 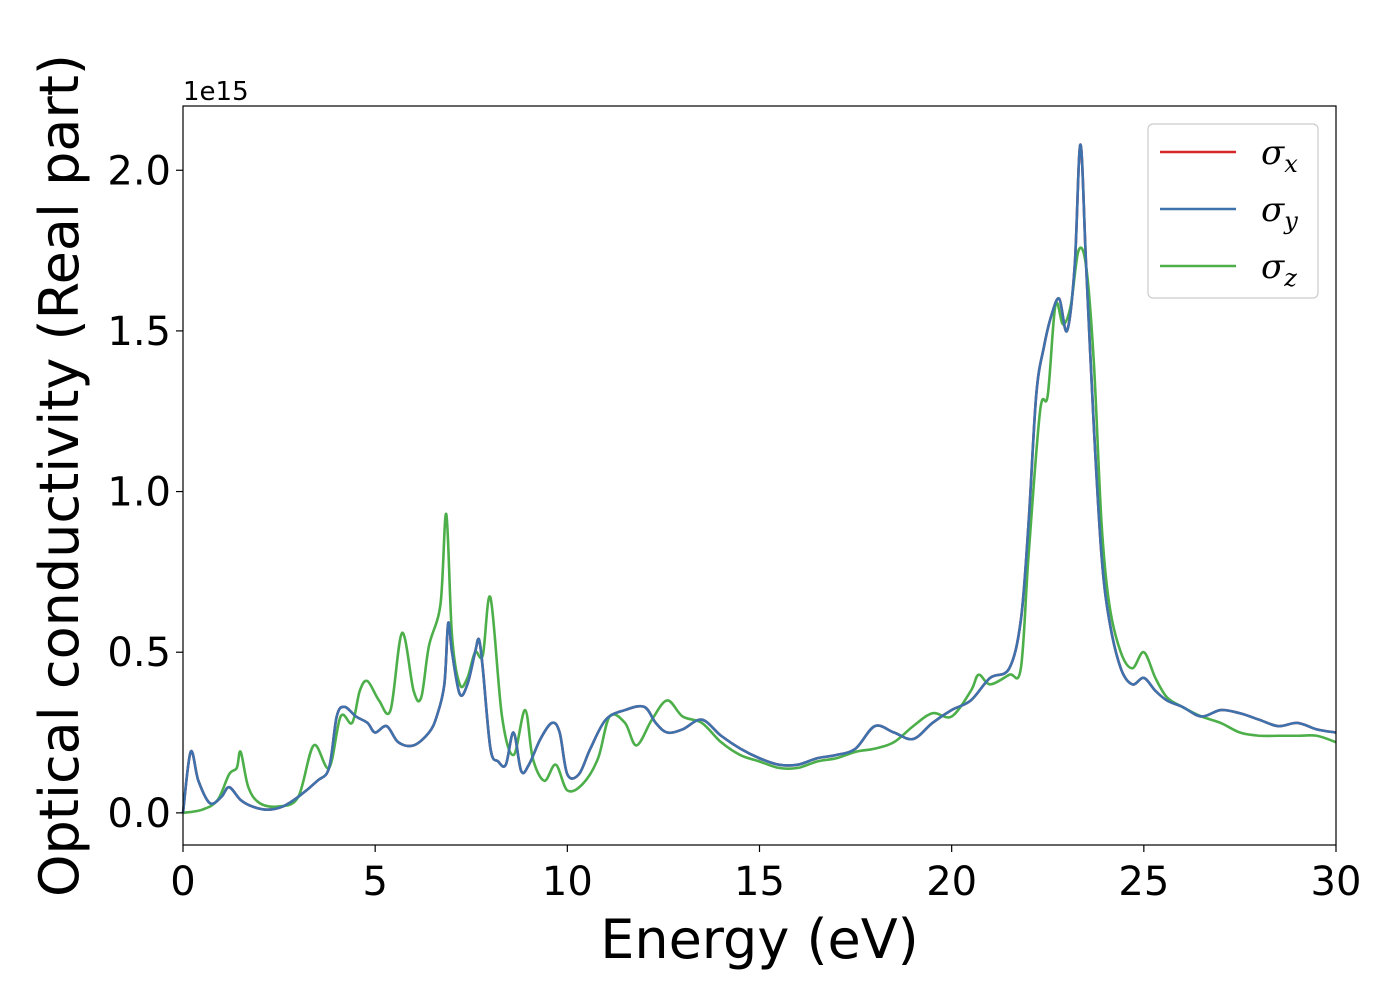 I want to click on x-axis: 0 5 10 15 20 25 30, so click(x=765, y=875).